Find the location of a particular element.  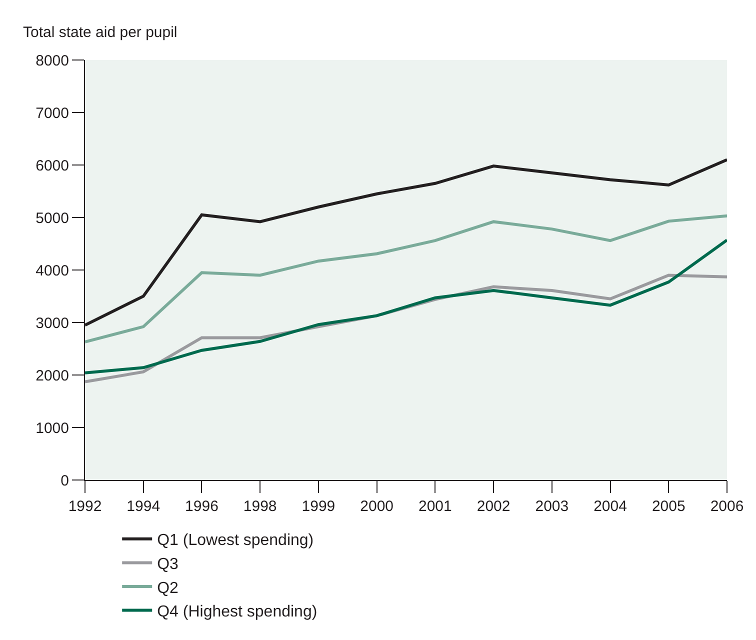

x-tick-label: 1994 is located at coordinates (143, 506).